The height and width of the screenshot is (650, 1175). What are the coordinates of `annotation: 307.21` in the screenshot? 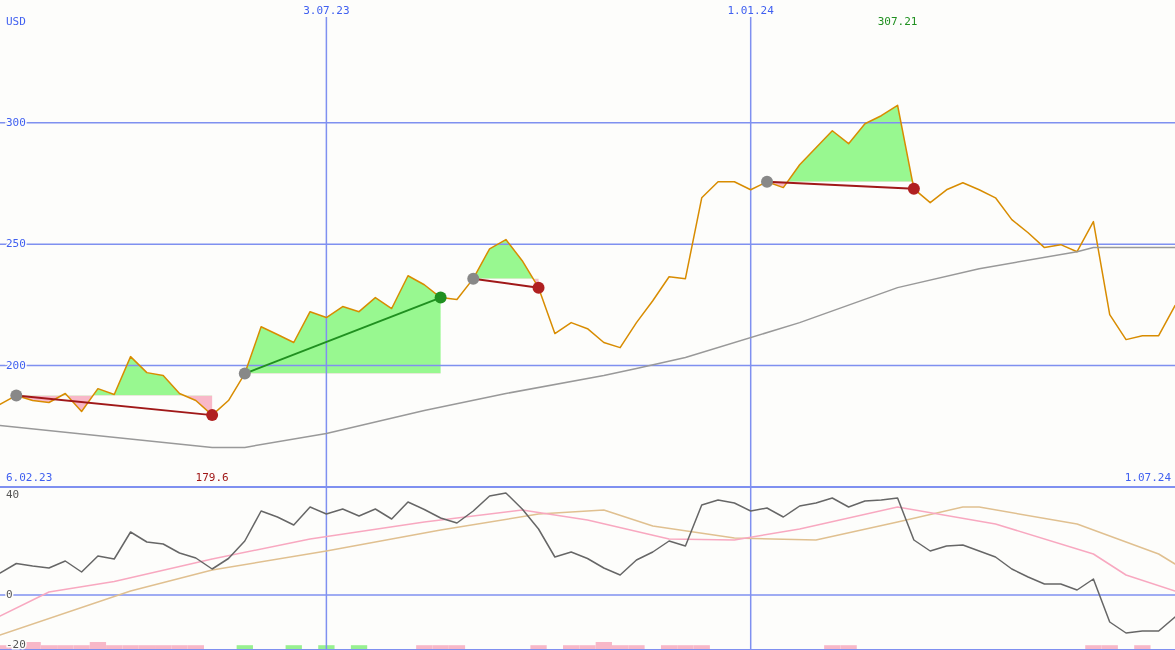 It's located at (897, 21).